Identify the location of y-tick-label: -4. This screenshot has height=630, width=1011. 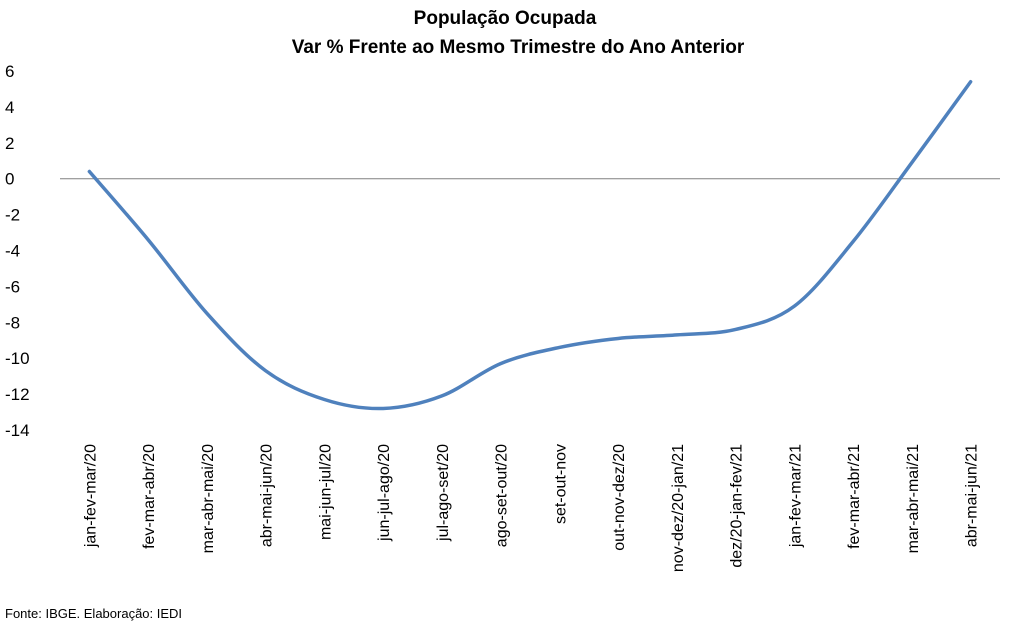
(12, 251).